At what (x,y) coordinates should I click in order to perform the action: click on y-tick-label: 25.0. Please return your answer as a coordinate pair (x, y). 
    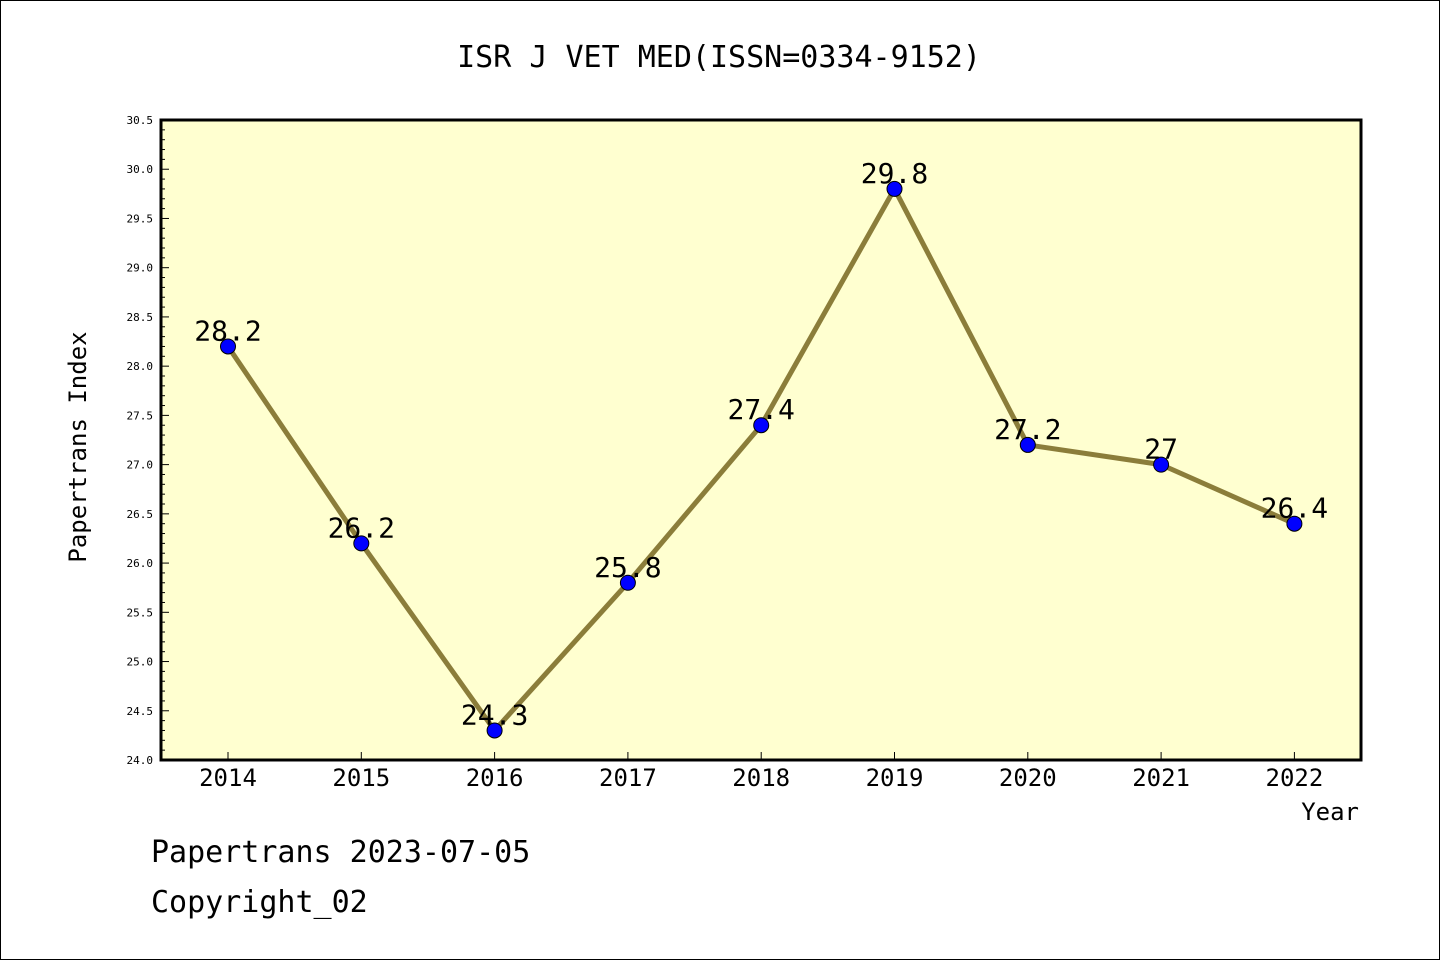
    Looking at the image, I should click on (140, 662).